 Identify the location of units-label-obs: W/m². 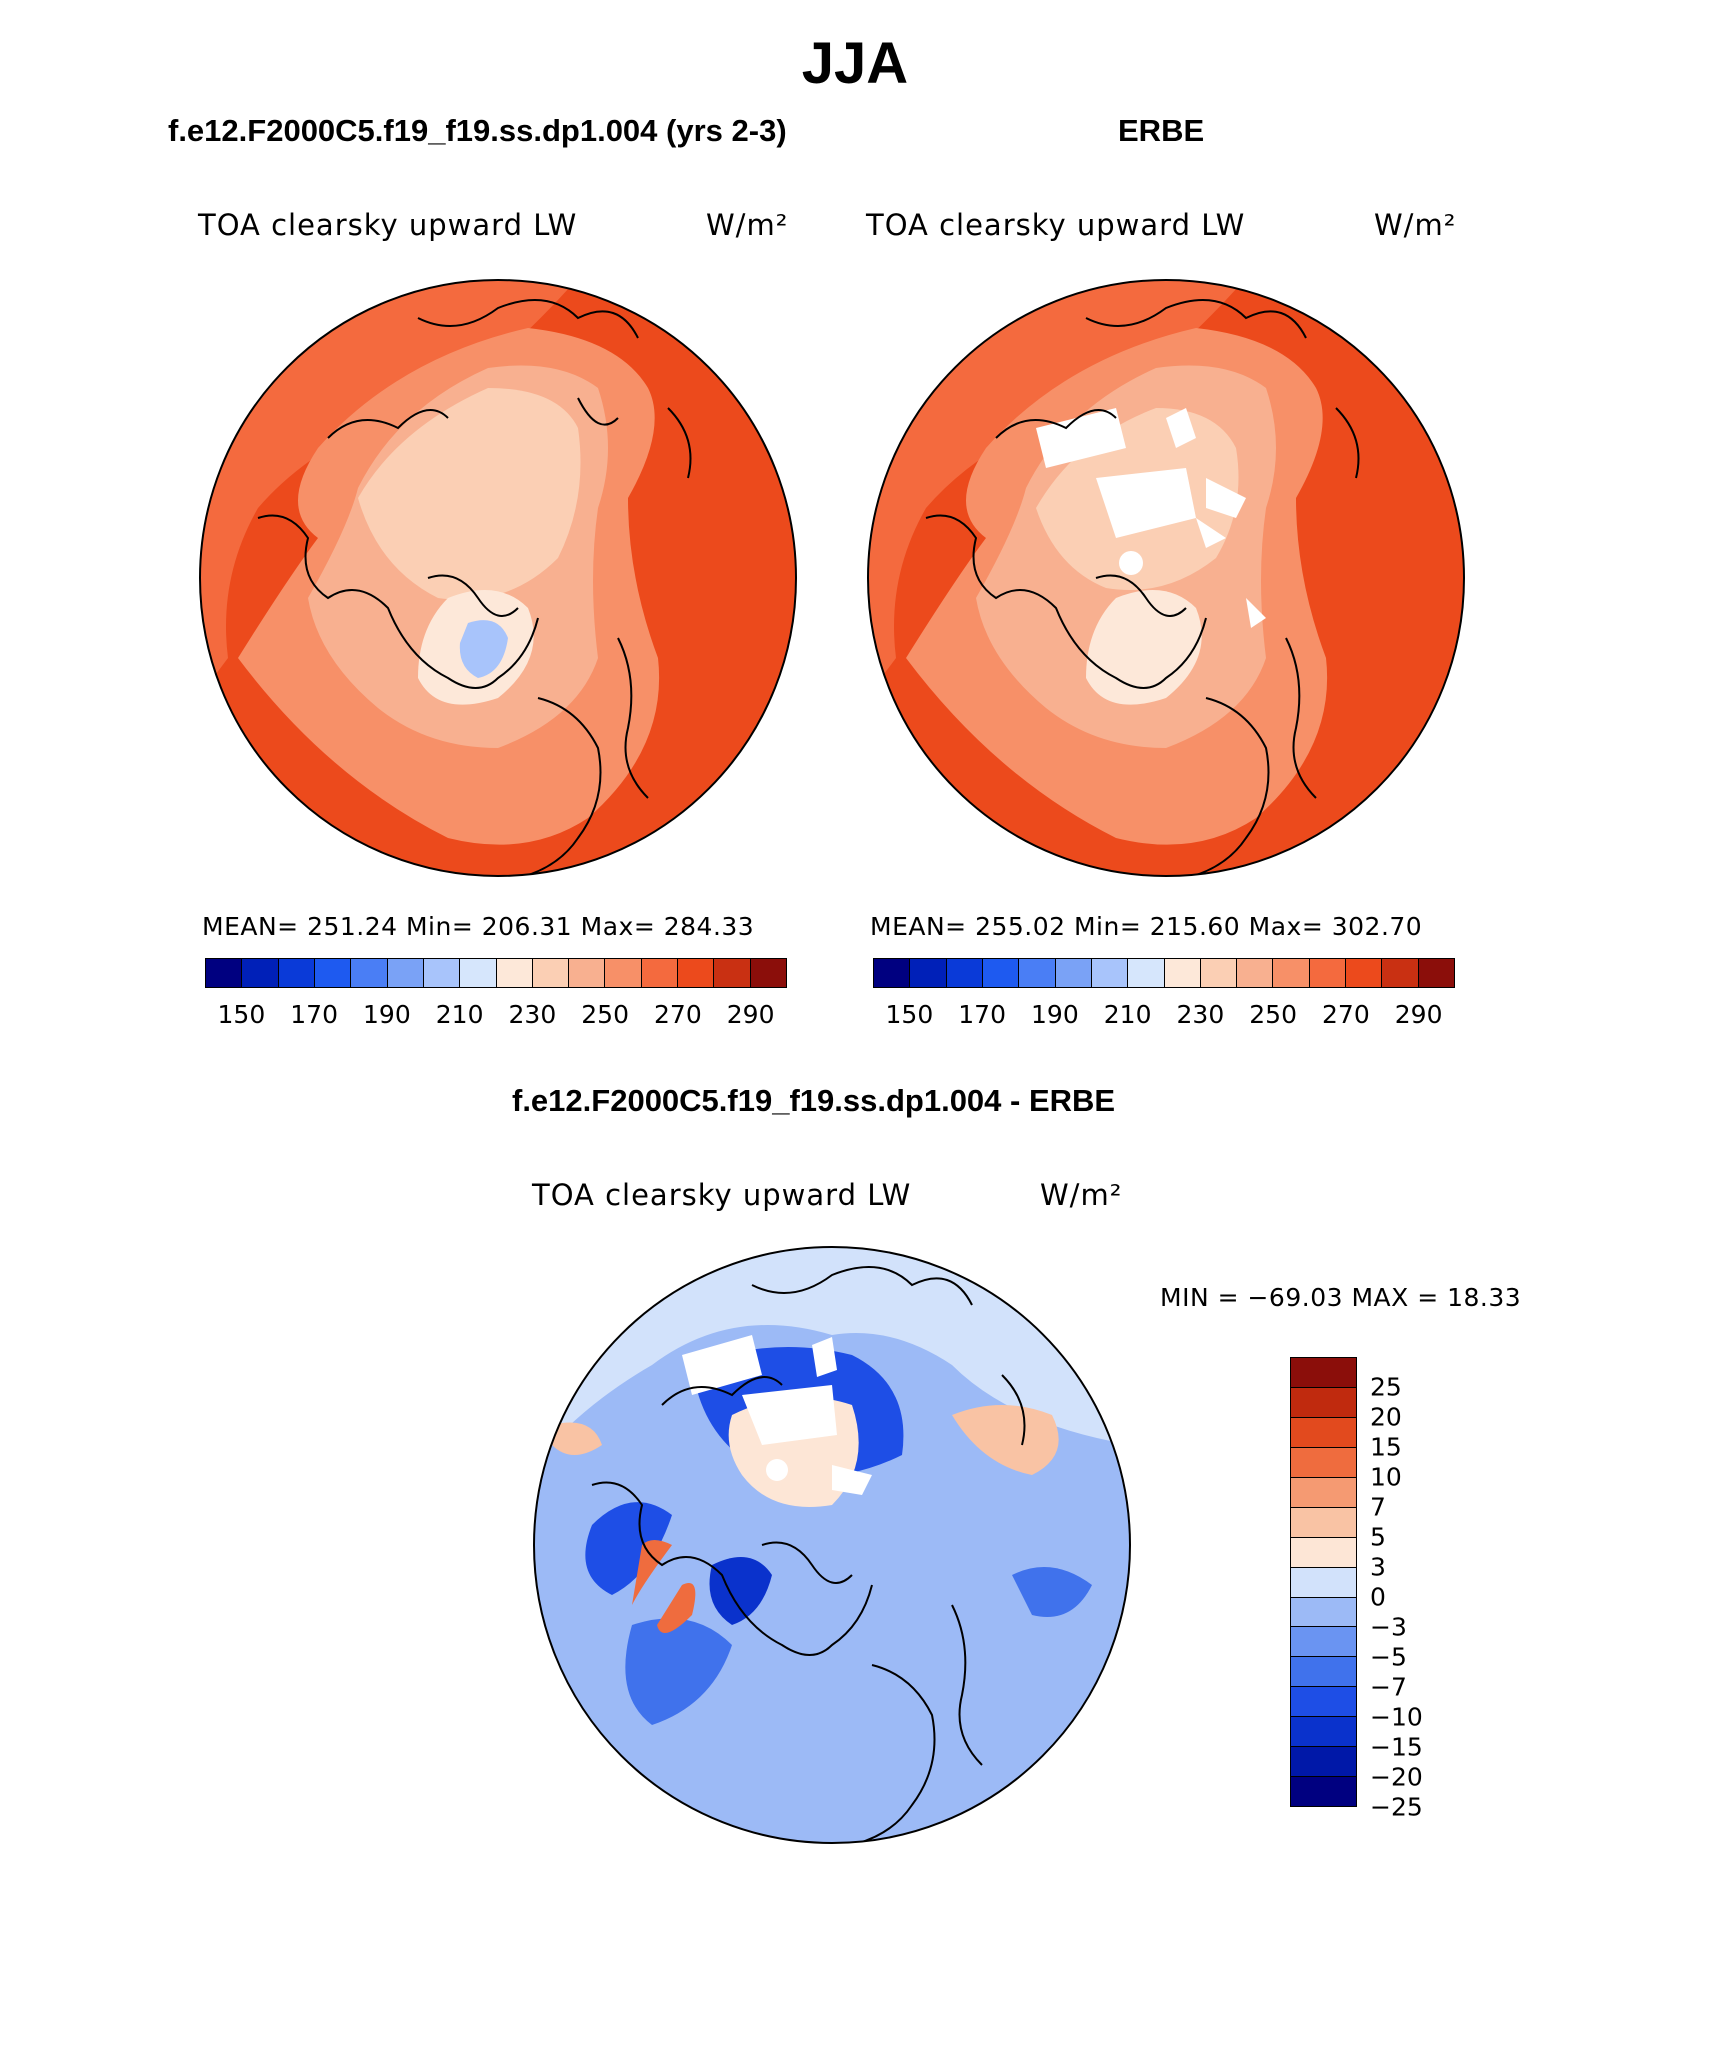
(1415, 225).